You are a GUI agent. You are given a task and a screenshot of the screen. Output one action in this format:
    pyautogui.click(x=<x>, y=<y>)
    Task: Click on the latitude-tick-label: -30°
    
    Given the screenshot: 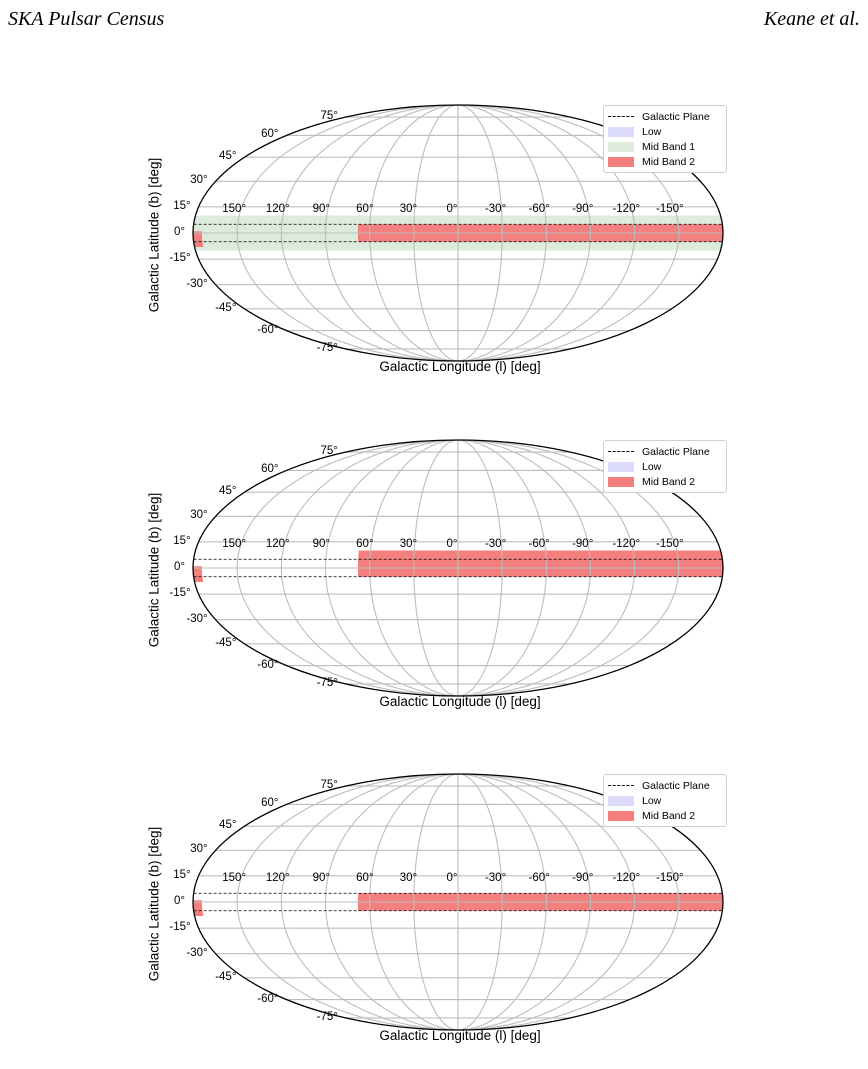 What is the action you would take?
    pyautogui.click(x=197, y=952)
    